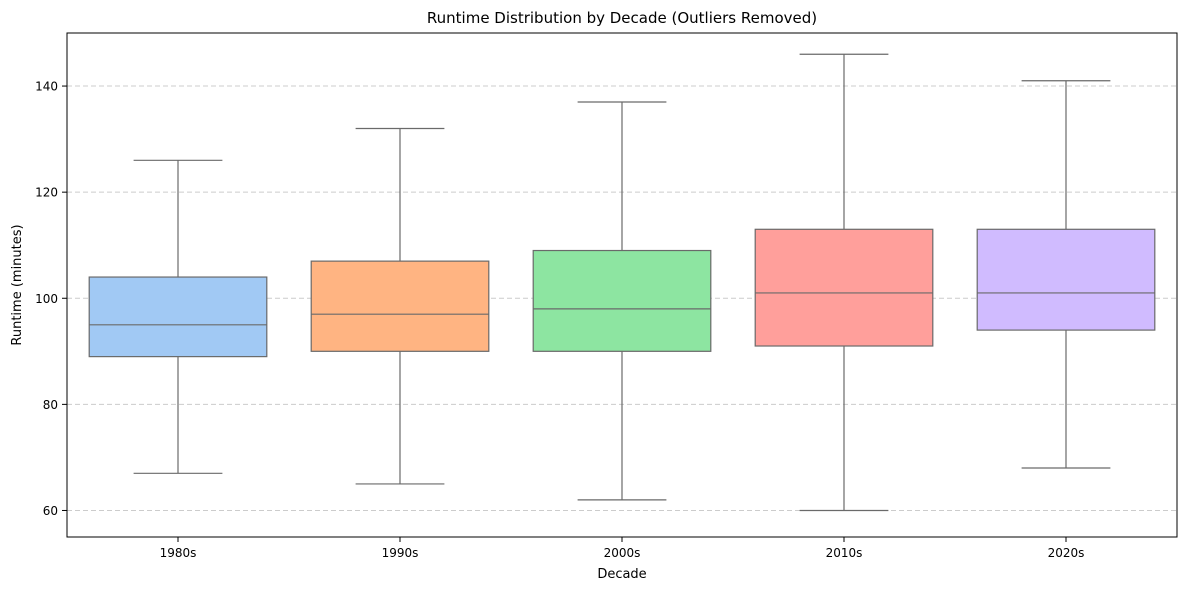 The image size is (1189, 595). I want to click on x-tick-label: 1990s, so click(400, 553).